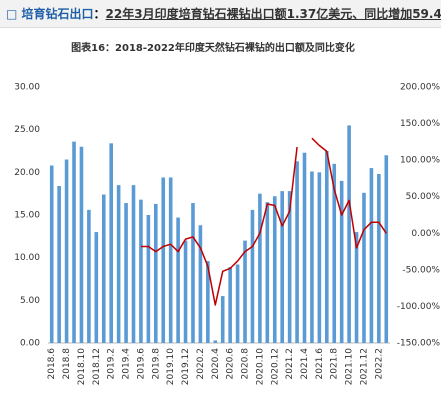  I want to click on y2-tick-label: 100.00%, so click(420, 161).